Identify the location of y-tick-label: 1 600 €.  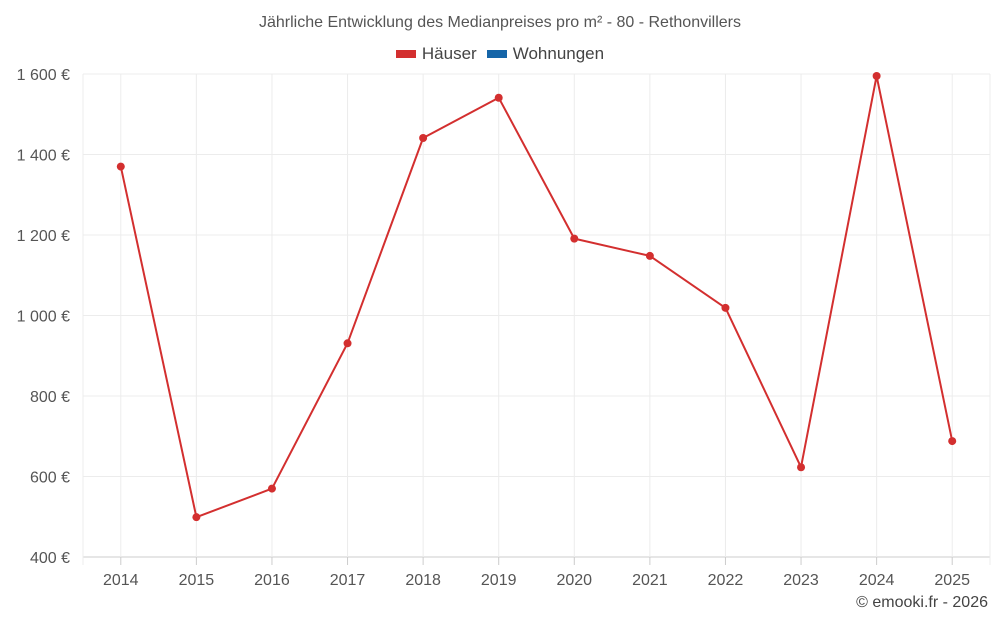
(43, 75).